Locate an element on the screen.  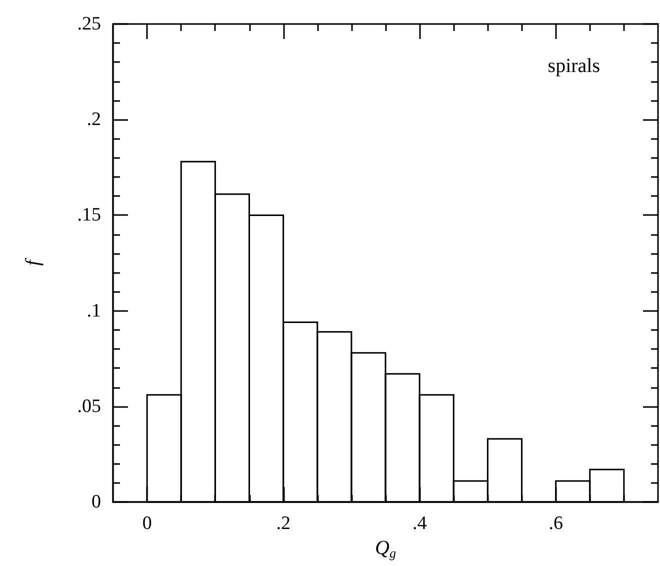
y-tick-label: .15 is located at coordinates (89, 215).